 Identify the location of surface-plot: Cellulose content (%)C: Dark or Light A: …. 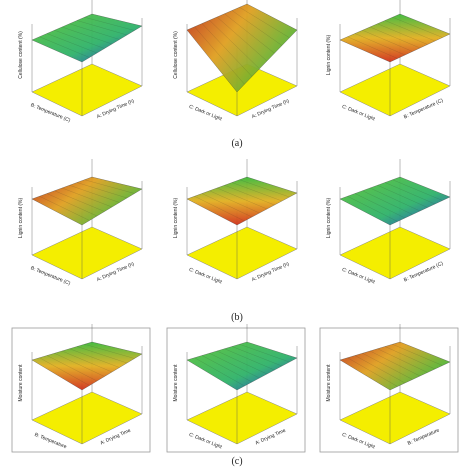
(235, 61).